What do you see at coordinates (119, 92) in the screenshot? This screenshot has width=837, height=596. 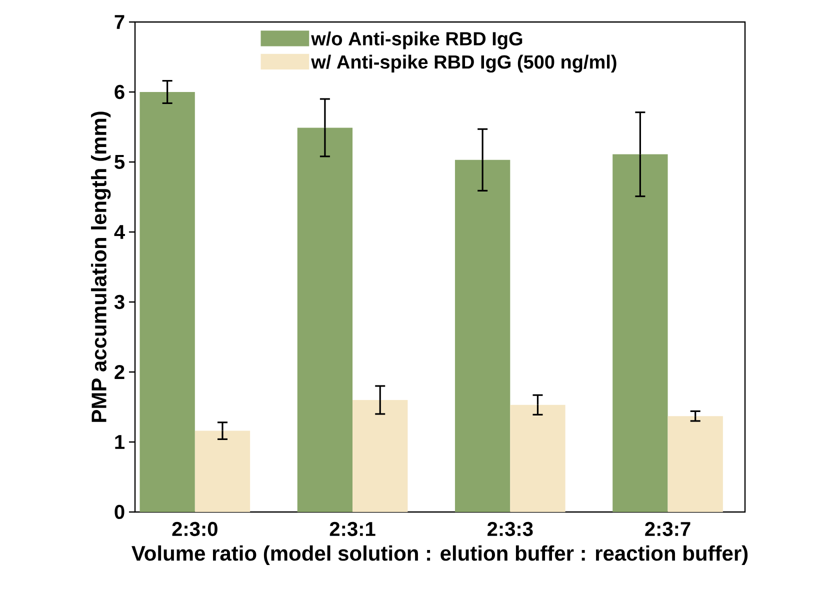 I see `y-tick-label: 6` at bounding box center [119, 92].